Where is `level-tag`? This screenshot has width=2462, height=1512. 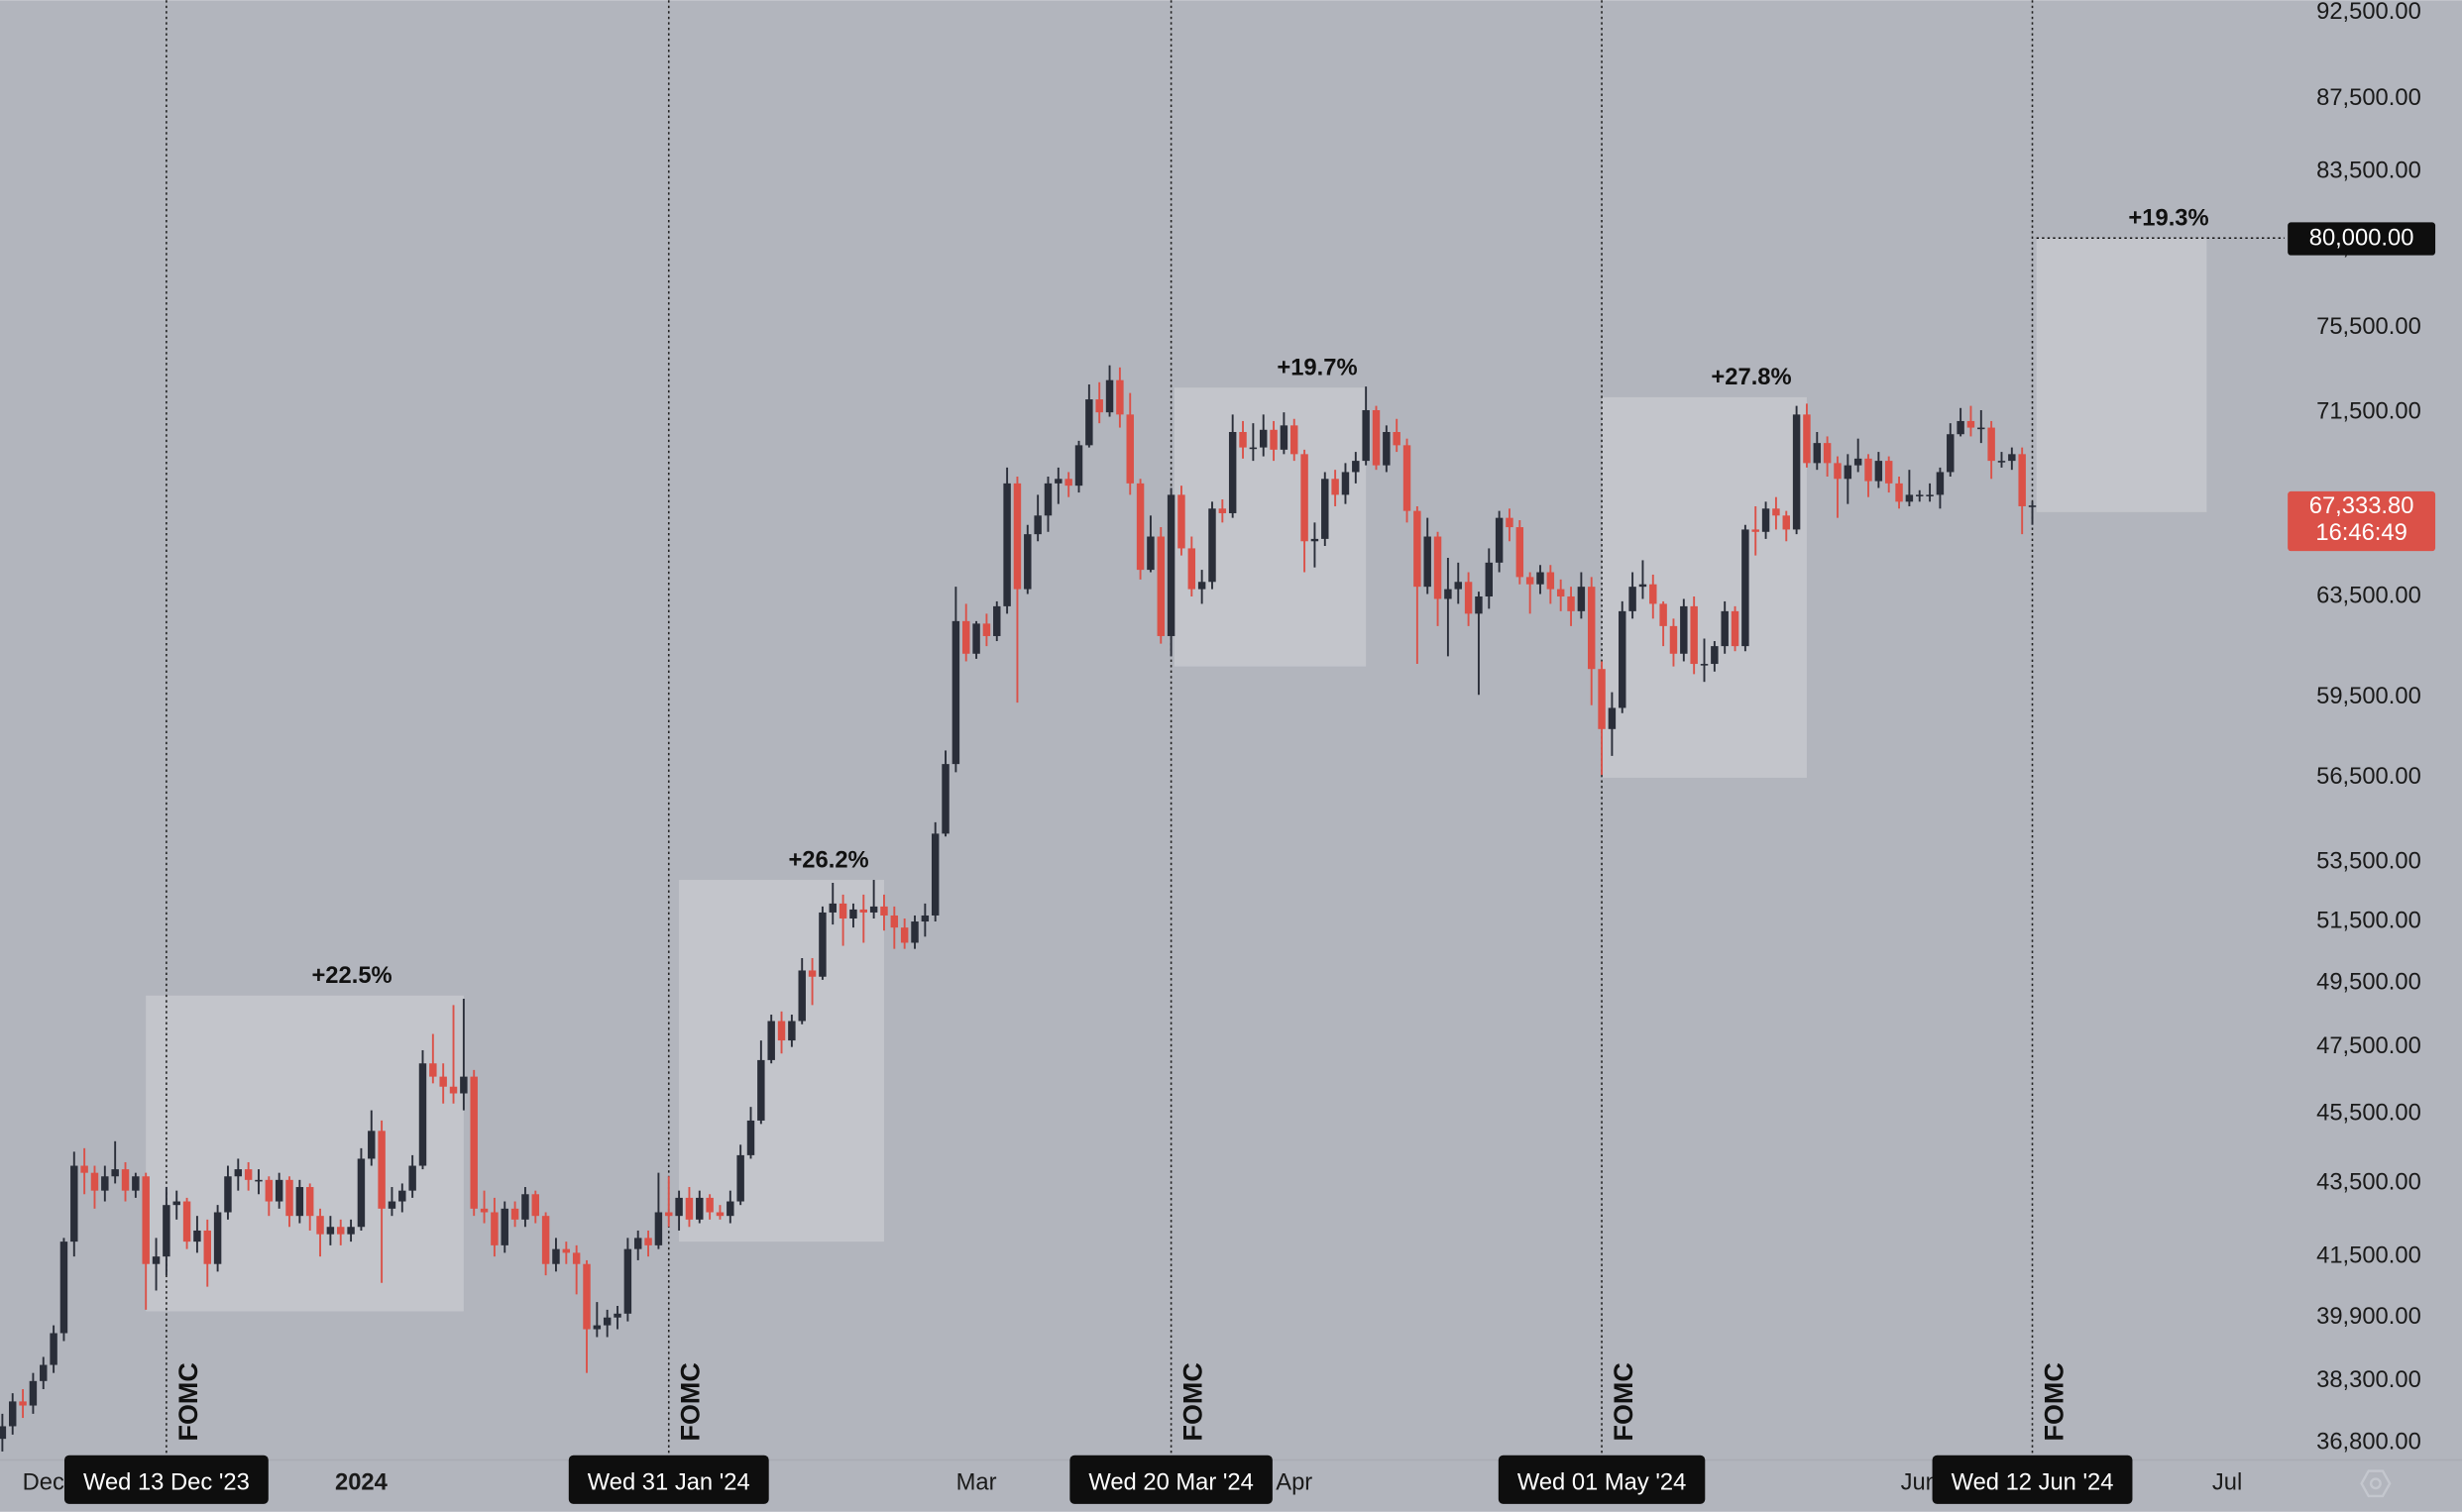
level-tag is located at coordinates (2362, 239).